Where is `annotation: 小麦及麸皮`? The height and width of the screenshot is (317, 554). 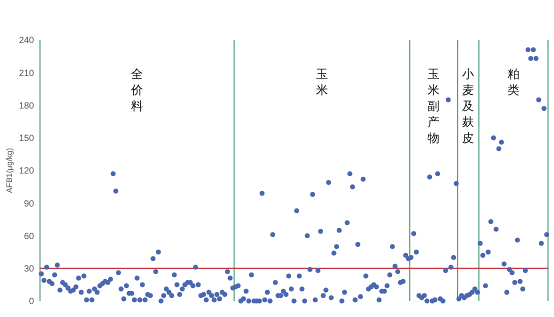
annotation: 小麦及麸皮 is located at coordinates (468, 106).